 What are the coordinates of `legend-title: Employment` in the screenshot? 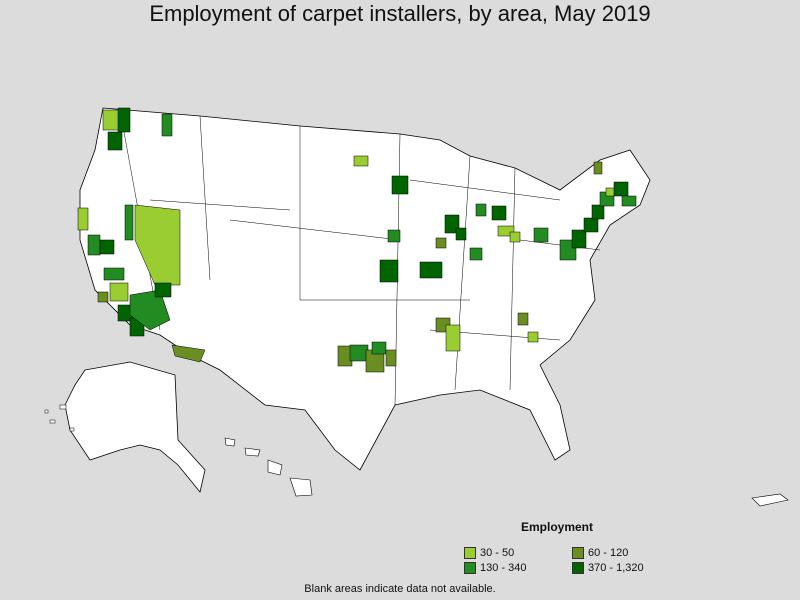 It's located at (557, 527).